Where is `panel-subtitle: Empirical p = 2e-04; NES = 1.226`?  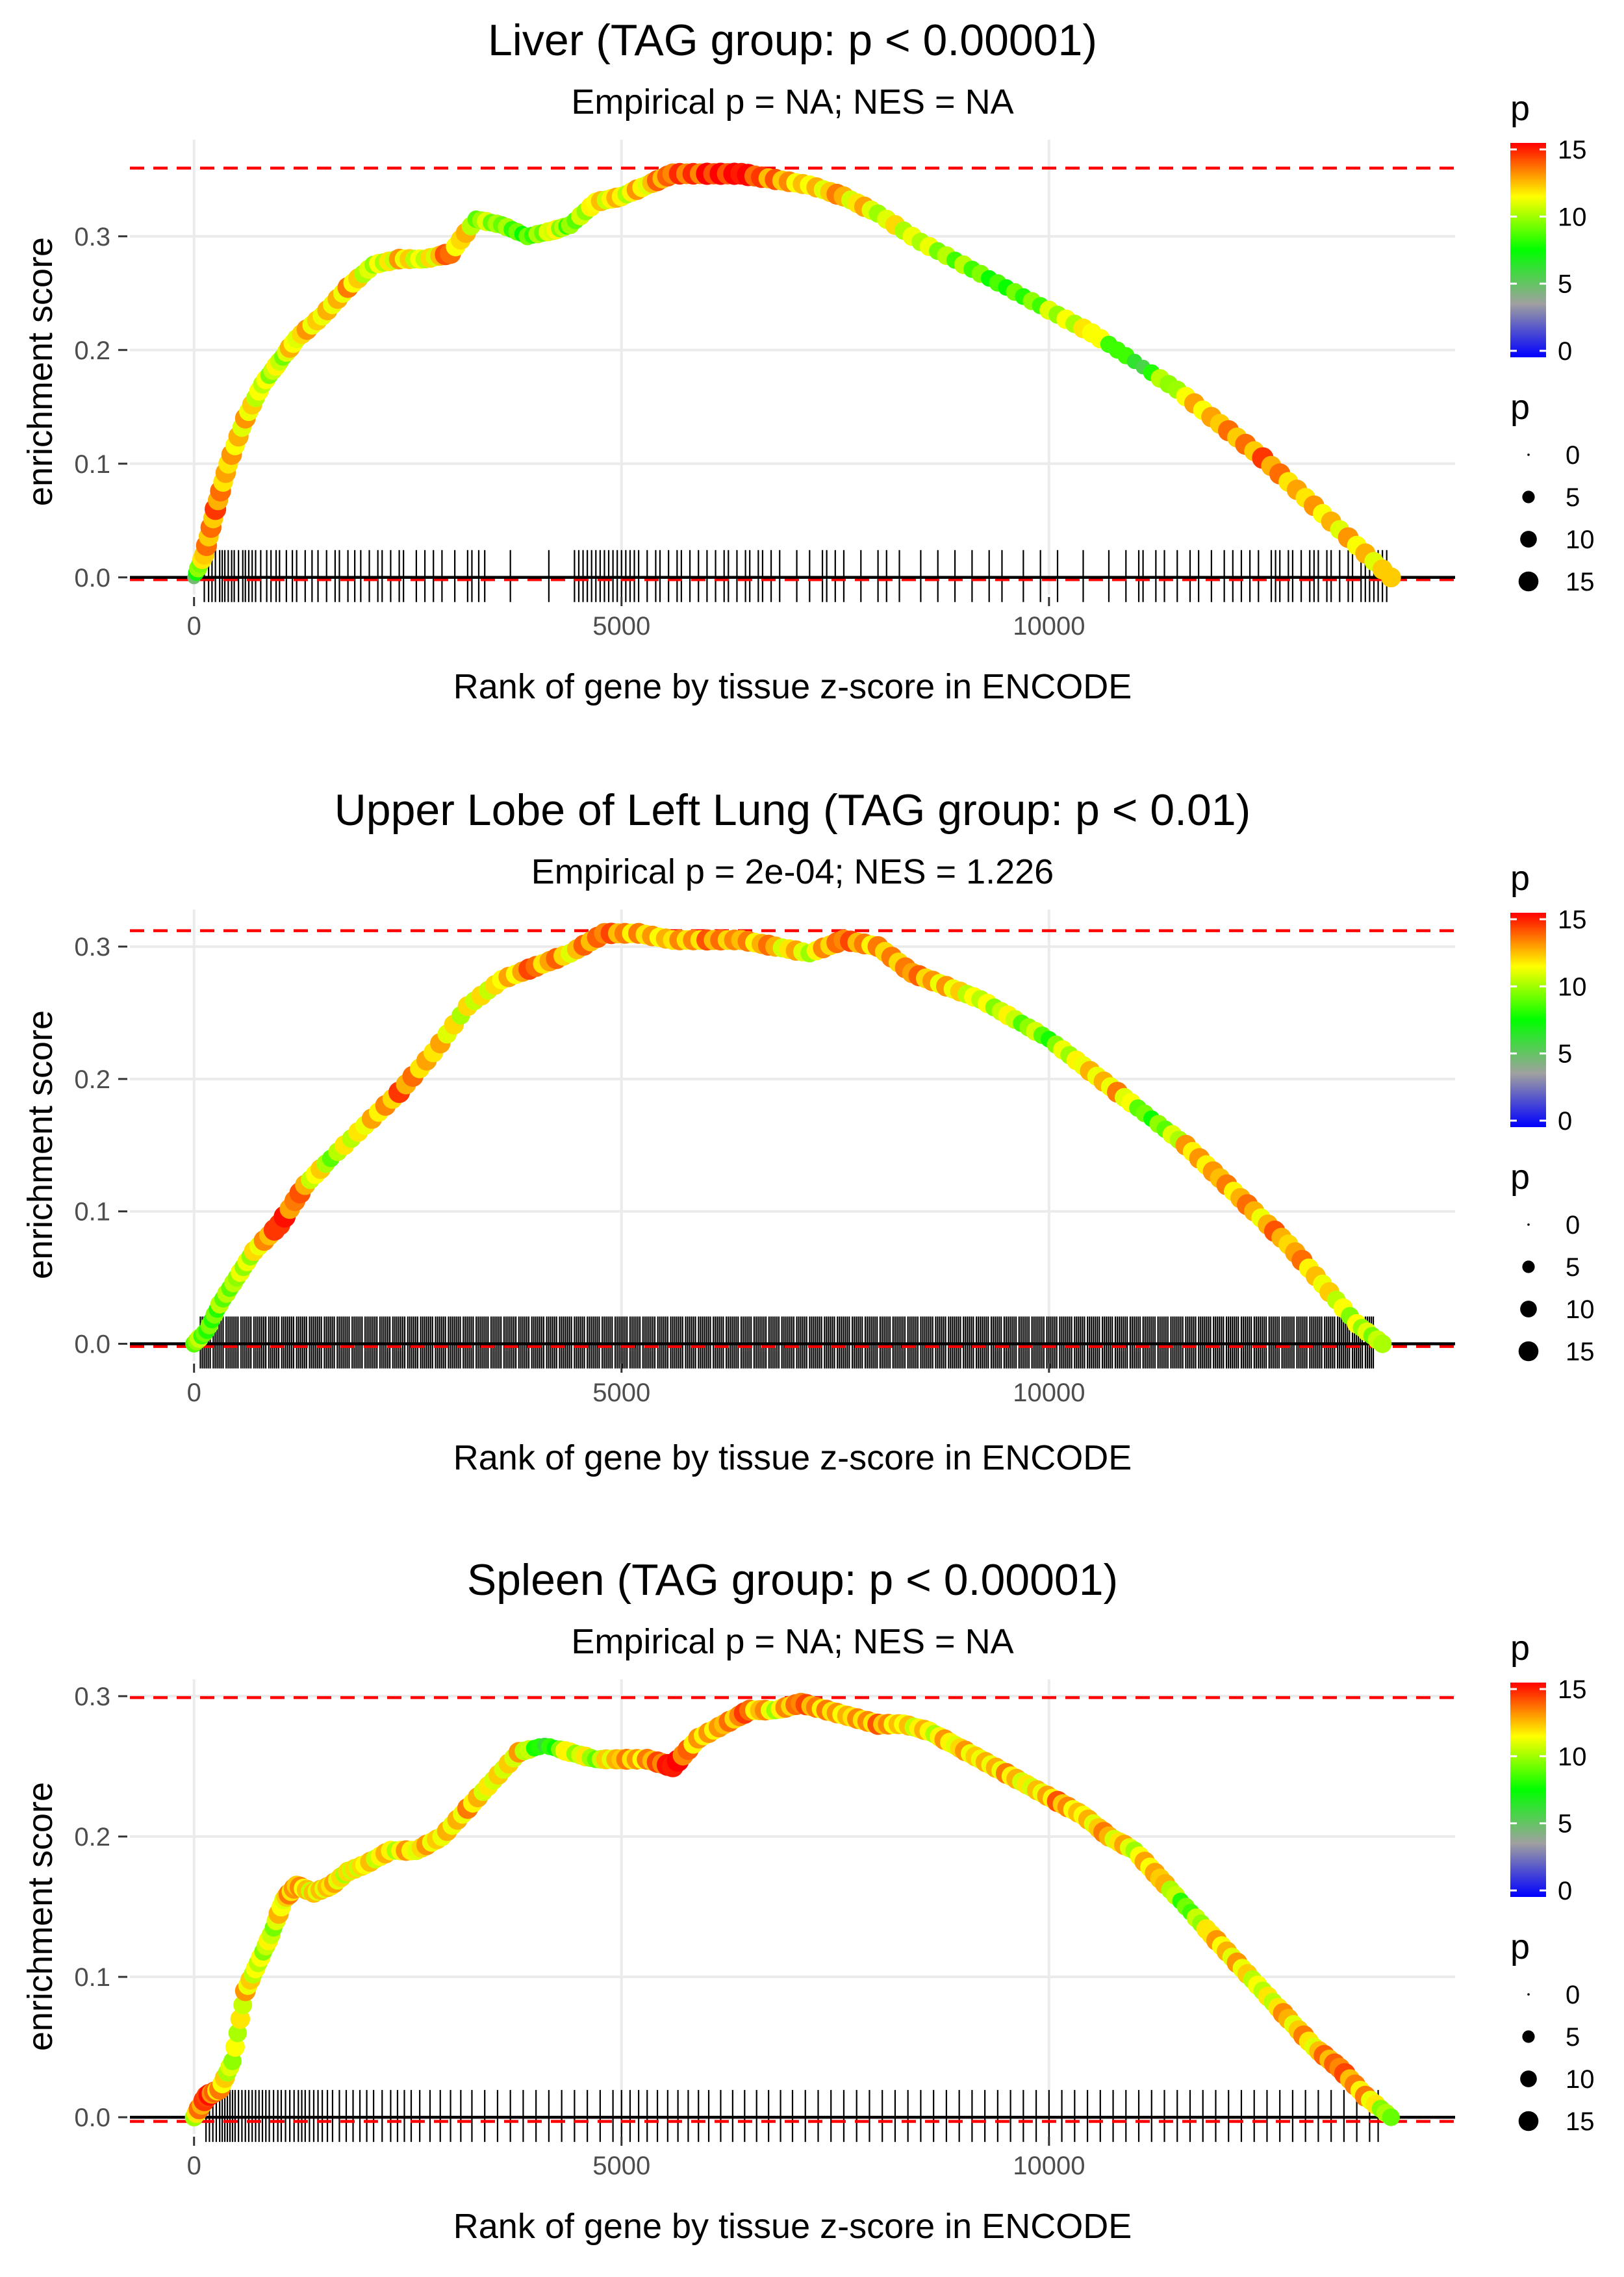 panel-subtitle: Empirical p = 2e-04; NES = 1.226 is located at coordinates (792, 872).